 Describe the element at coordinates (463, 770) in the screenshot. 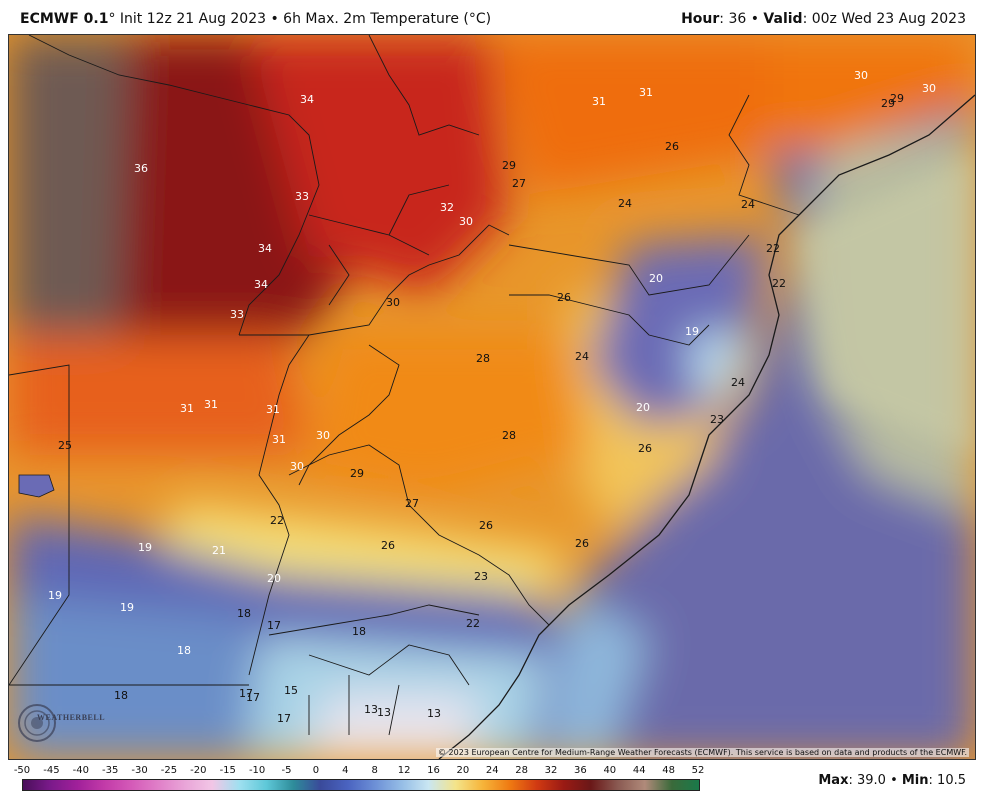

I see `legend-tick: 20` at that location.